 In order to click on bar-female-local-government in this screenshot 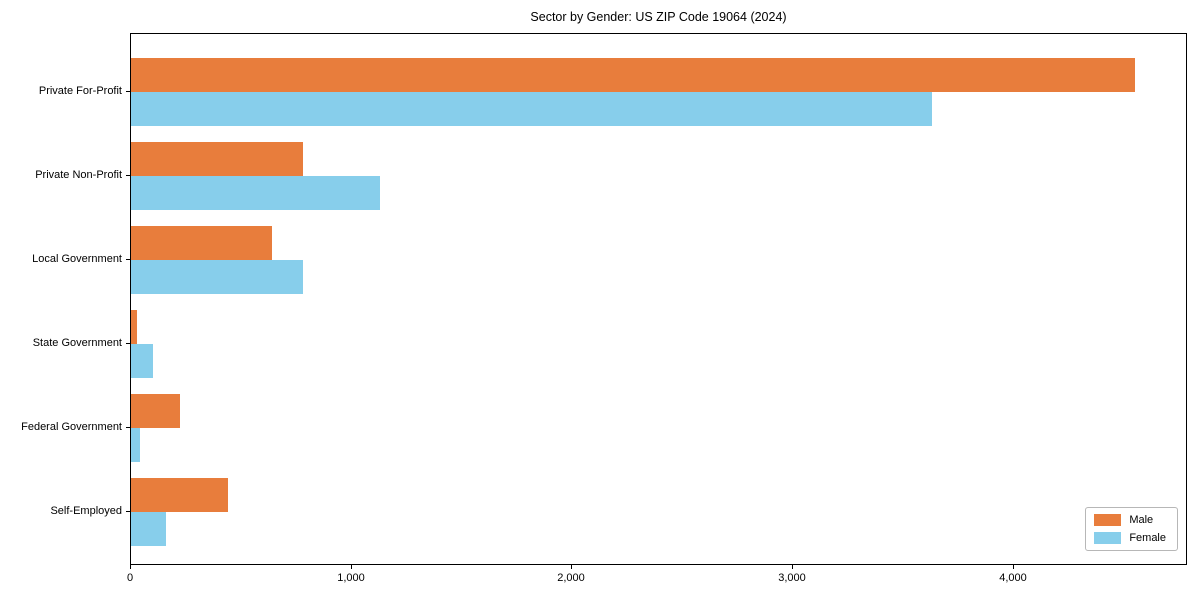, I will do `click(217, 277)`.